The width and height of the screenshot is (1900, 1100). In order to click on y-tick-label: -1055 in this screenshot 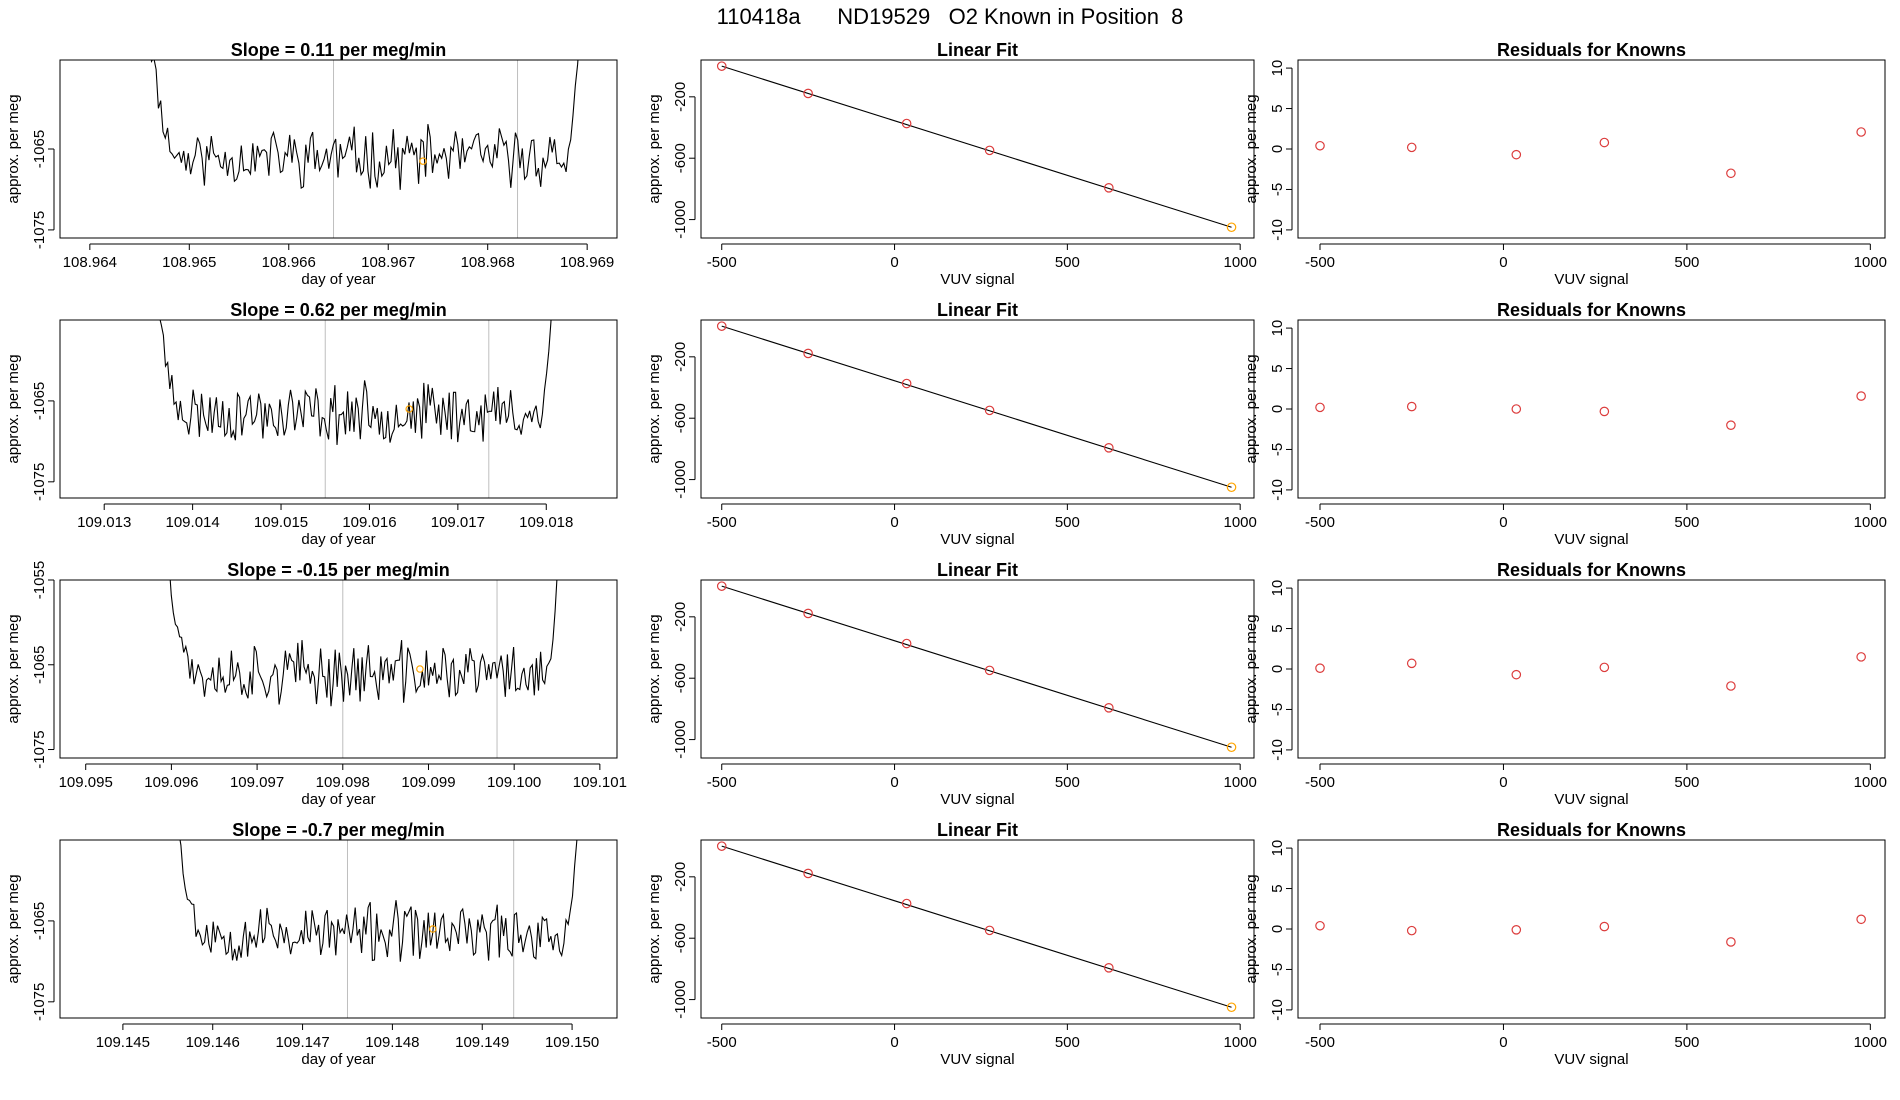, I will do `click(39, 580)`.